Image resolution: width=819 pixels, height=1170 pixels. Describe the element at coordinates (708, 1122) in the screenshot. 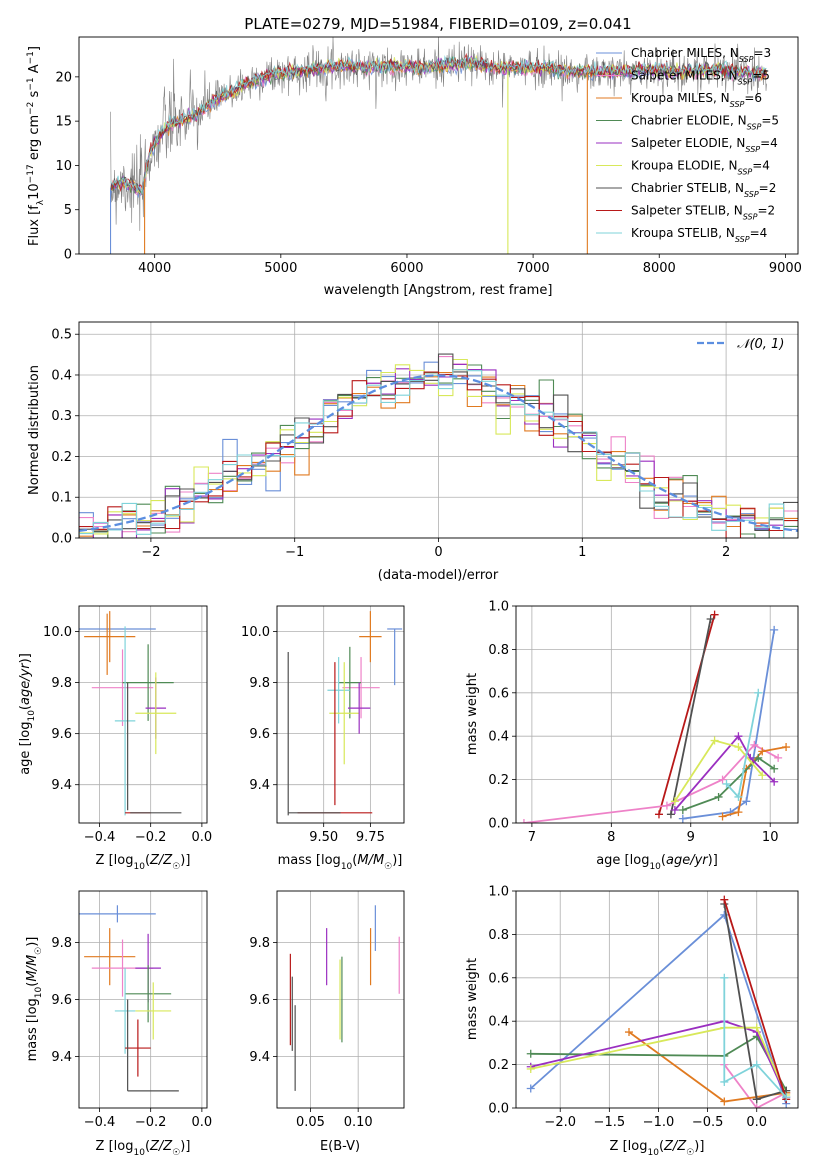

I see `x-tick-label: −0.5` at that location.